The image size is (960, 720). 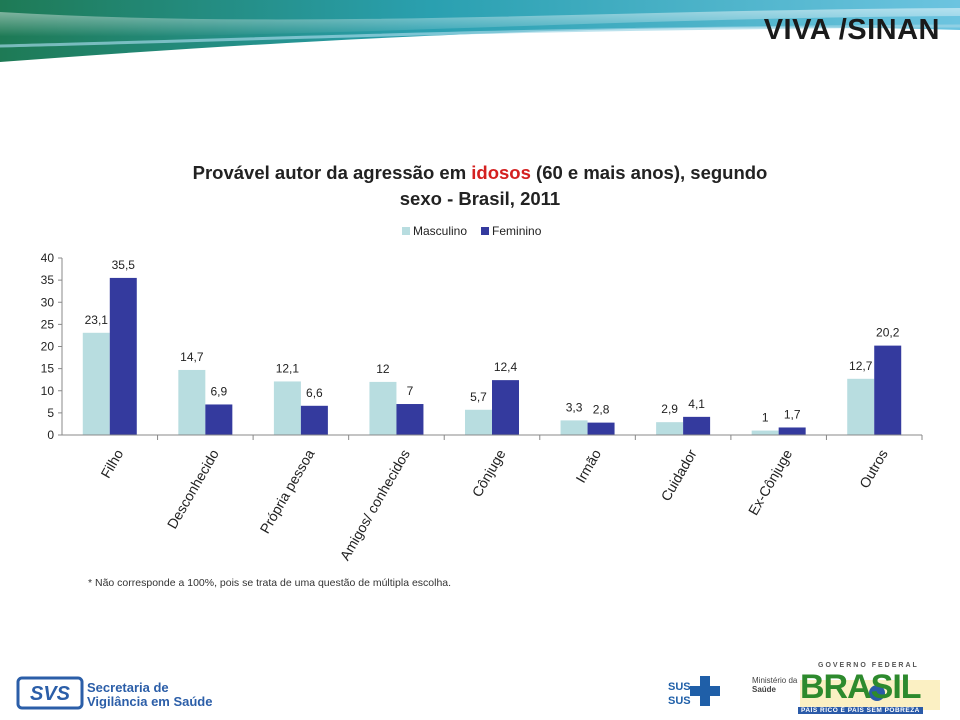 What do you see at coordinates (287, 491) in the screenshot?
I see `x-tick-label: Própria pessoa` at bounding box center [287, 491].